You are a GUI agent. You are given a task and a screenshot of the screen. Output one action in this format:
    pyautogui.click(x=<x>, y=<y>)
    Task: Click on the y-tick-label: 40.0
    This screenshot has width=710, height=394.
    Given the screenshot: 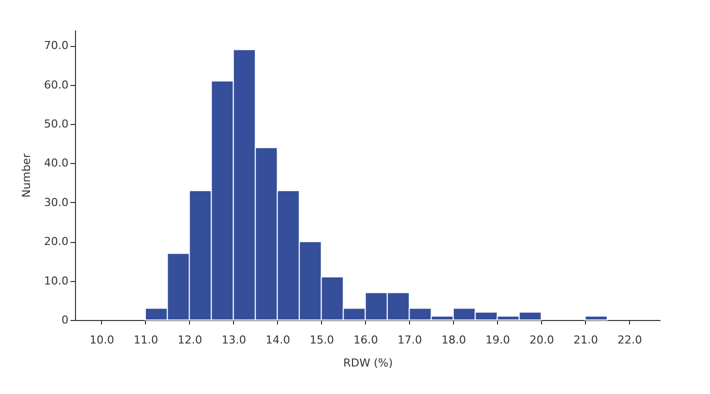 What is the action you would take?
    pyautogui.click(x=56, y=163)
    